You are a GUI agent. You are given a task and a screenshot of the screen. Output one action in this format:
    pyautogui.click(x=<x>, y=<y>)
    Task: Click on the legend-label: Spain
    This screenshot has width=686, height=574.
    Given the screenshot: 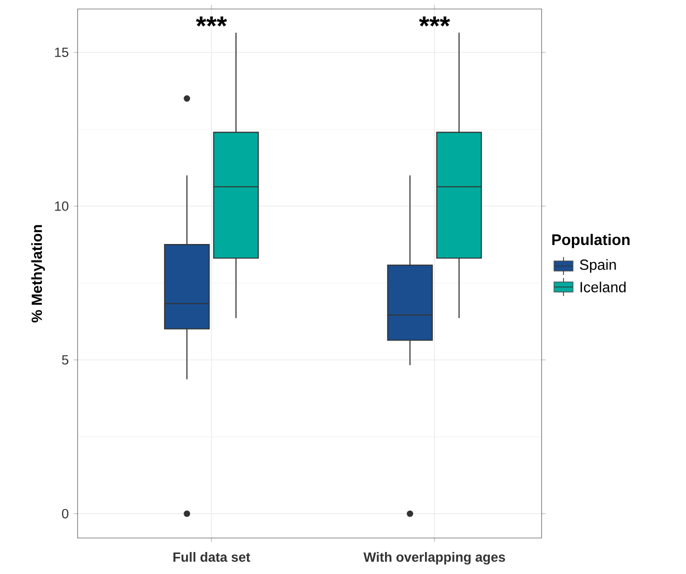 What is the action you would take?
    pyautogui.click(x=598, y=266)
    